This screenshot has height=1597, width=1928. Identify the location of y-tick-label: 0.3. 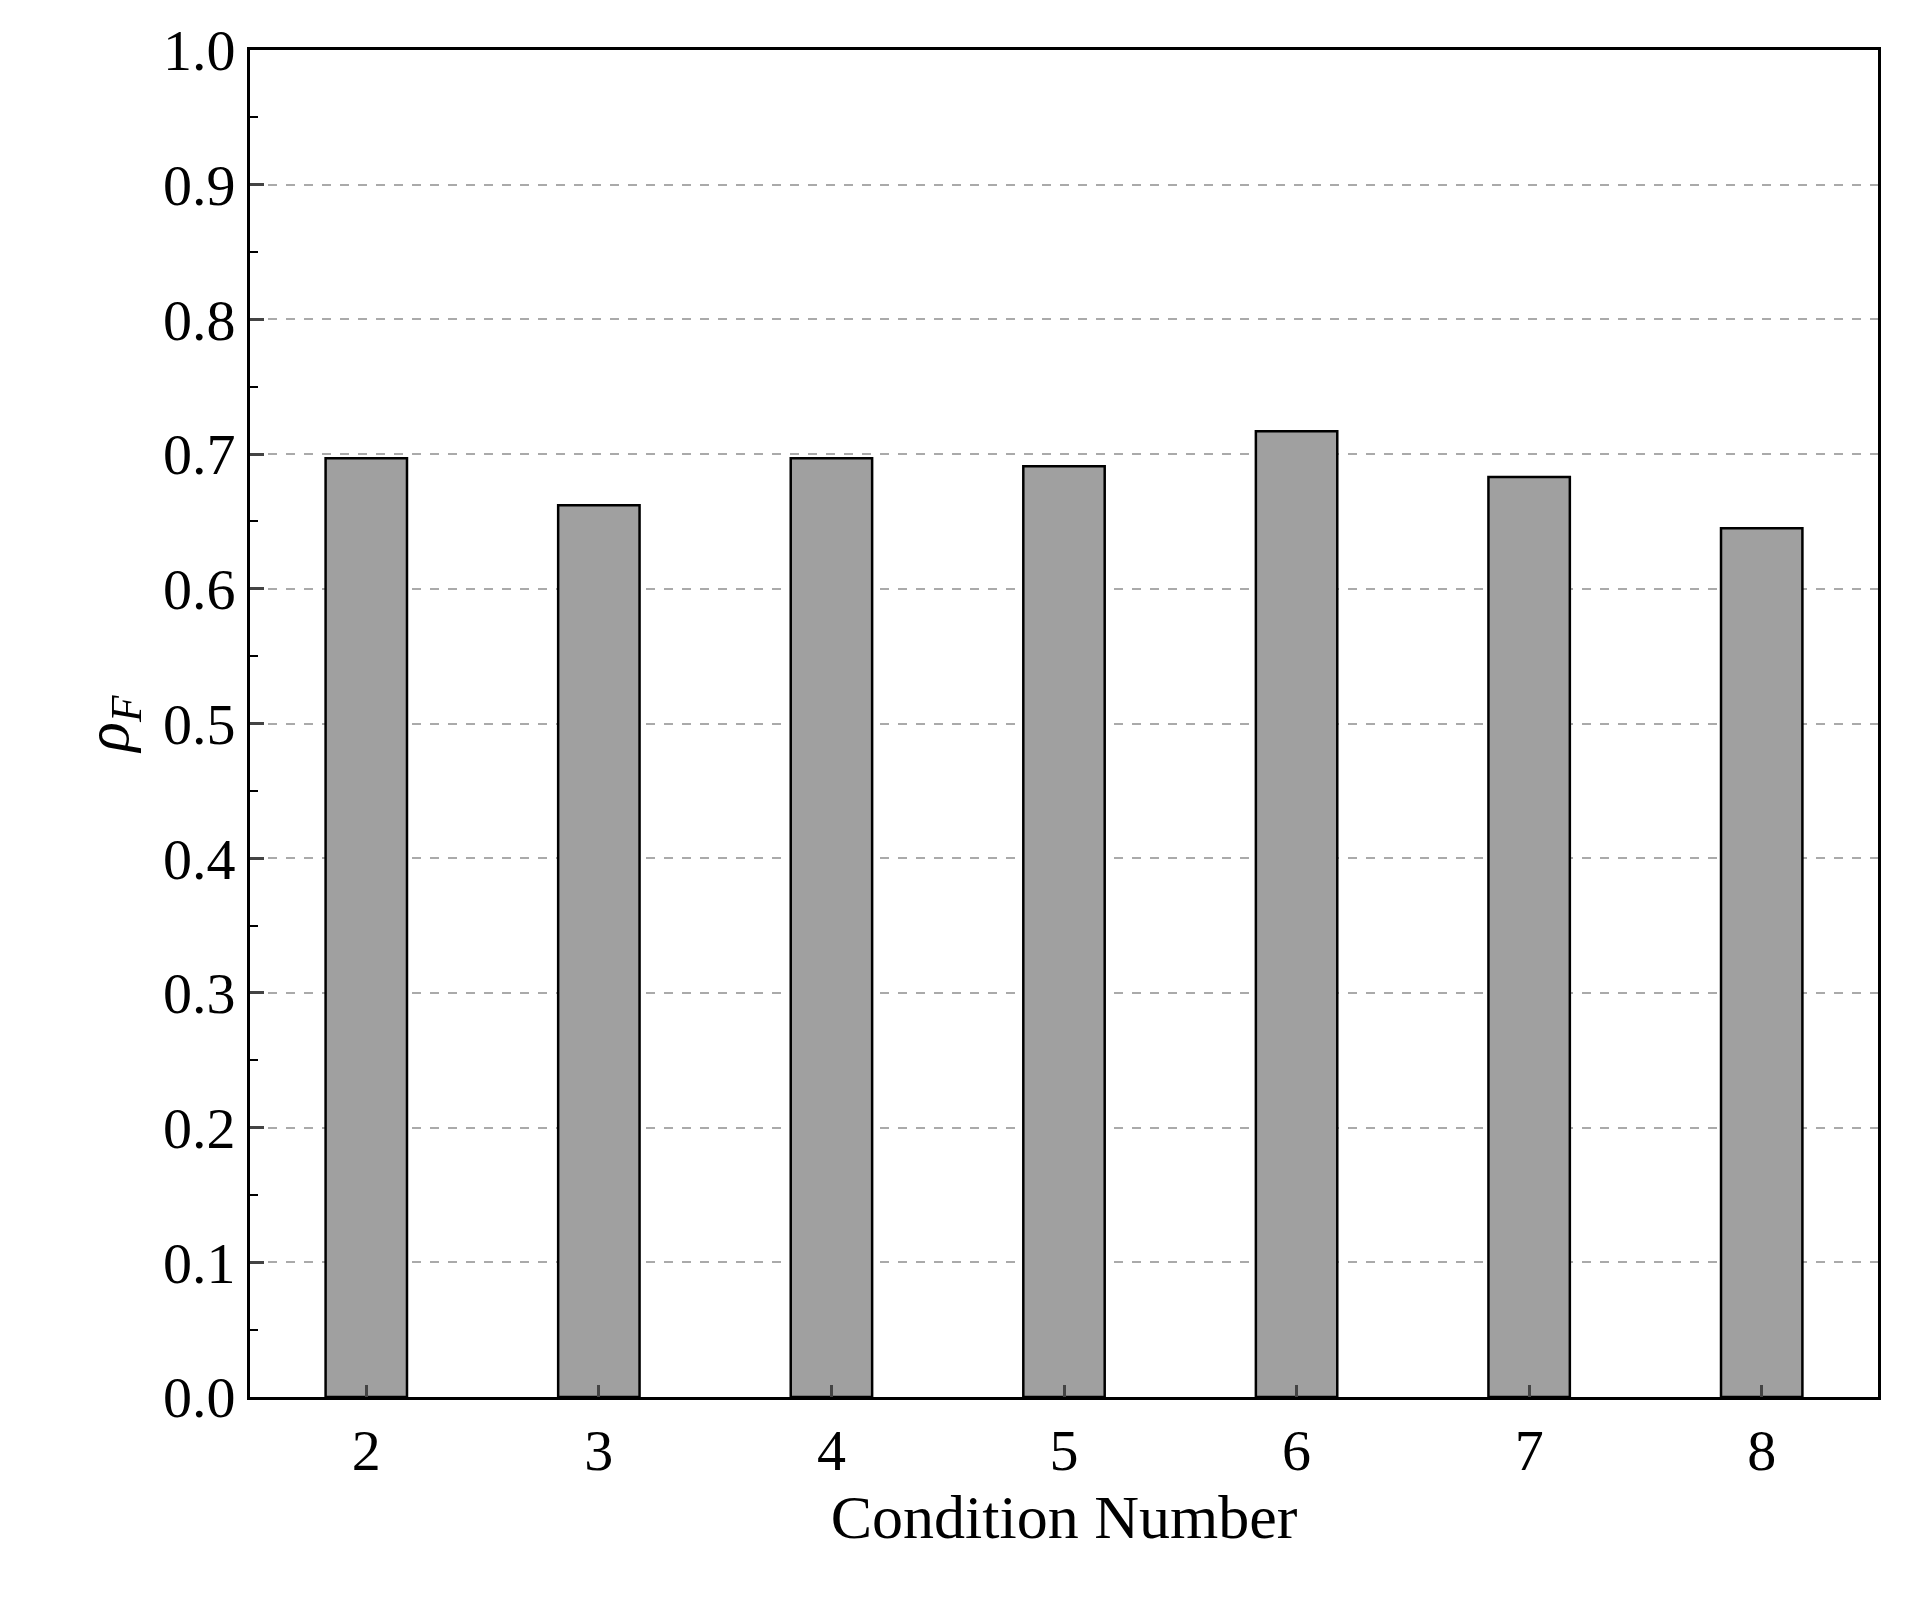
(199, 994).